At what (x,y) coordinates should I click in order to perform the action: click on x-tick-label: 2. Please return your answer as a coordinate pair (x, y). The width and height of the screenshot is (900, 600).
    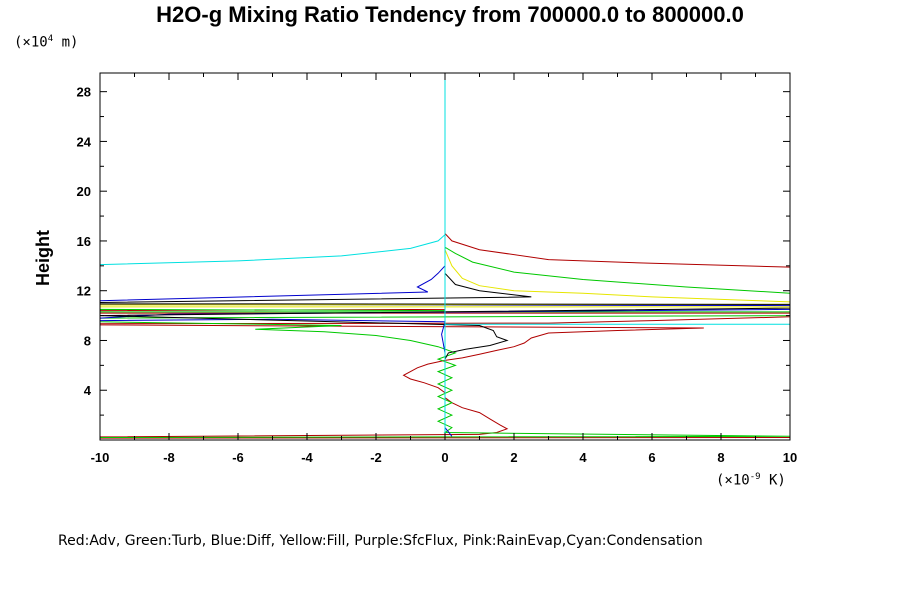
    Looking at the image, I should click on (513, 457).